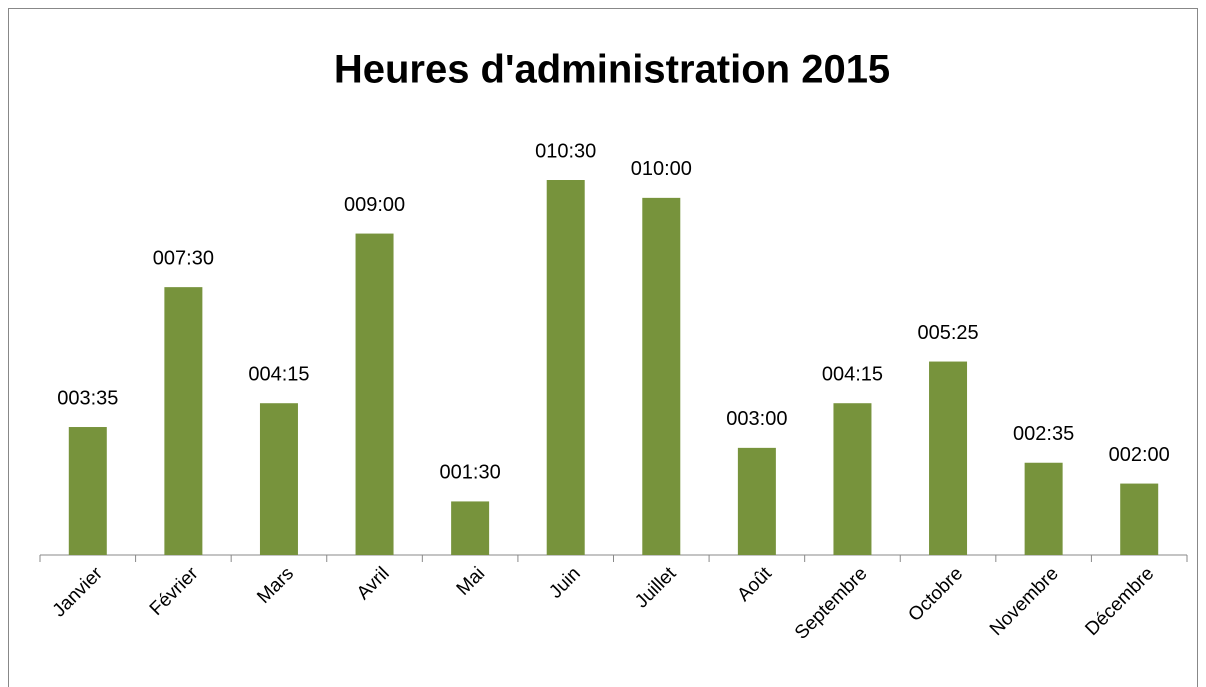 This screenshot has height=687, width=1206. What do you see at coordinates (947, 333) in the screenshot?
I see `value-label: 005:25` at bounding box center [947, 333].